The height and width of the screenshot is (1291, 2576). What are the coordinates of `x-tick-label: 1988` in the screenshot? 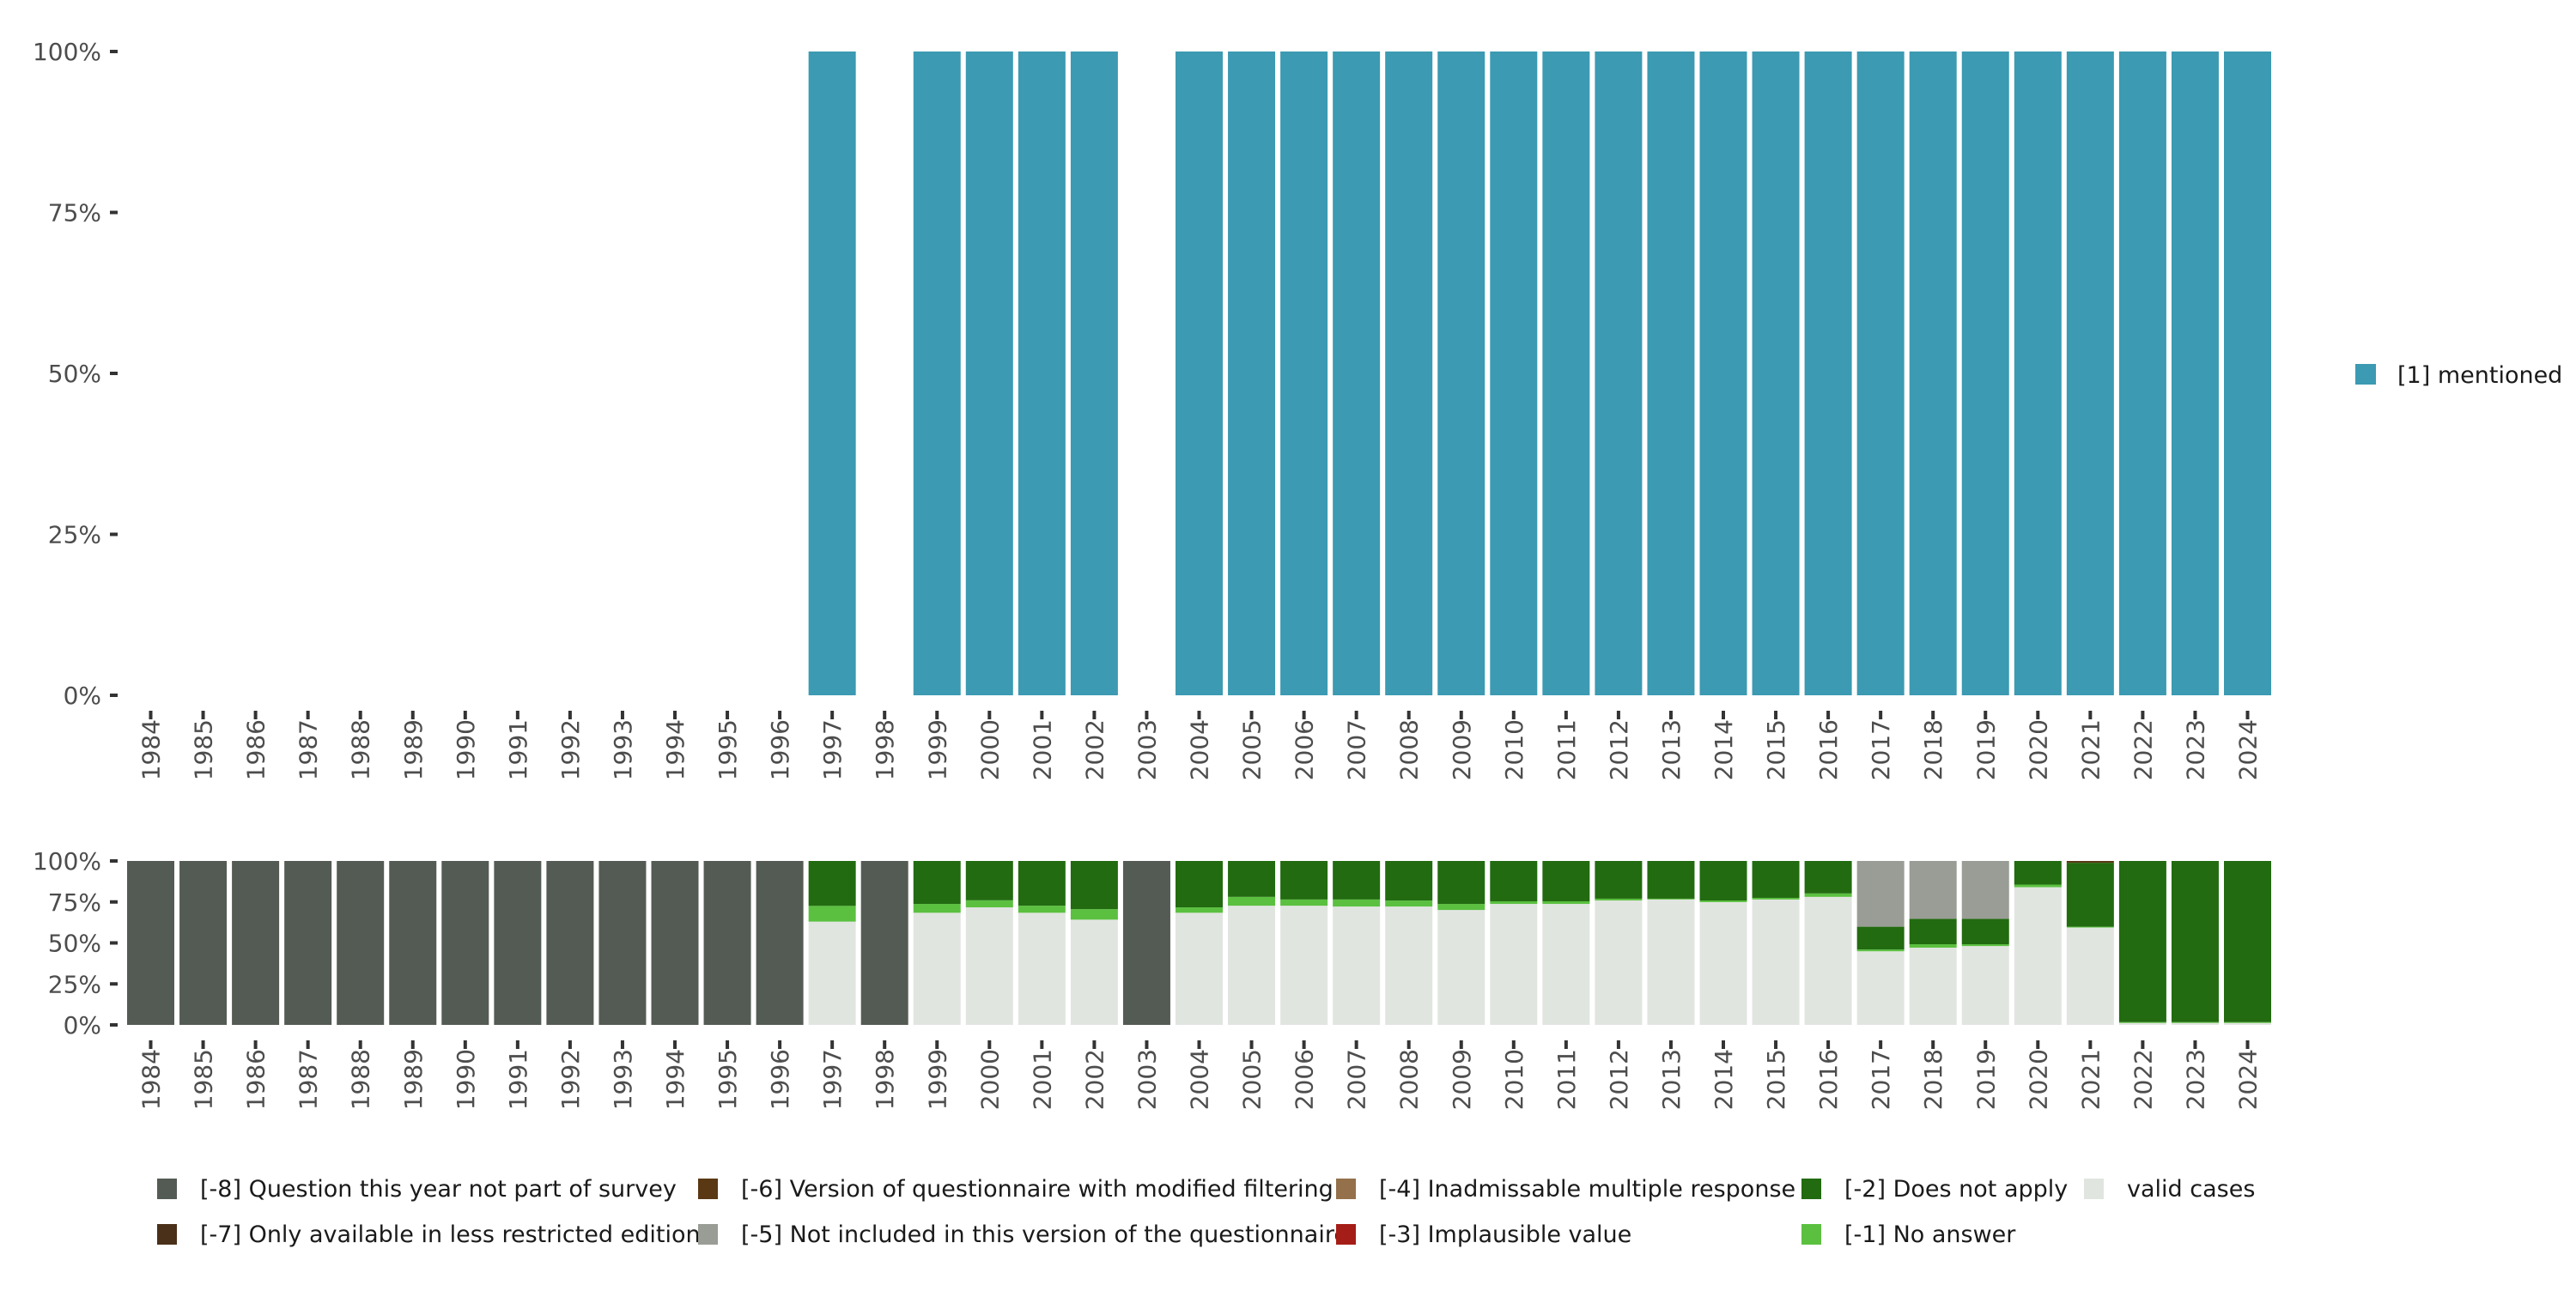 It's located at (361, 1079).